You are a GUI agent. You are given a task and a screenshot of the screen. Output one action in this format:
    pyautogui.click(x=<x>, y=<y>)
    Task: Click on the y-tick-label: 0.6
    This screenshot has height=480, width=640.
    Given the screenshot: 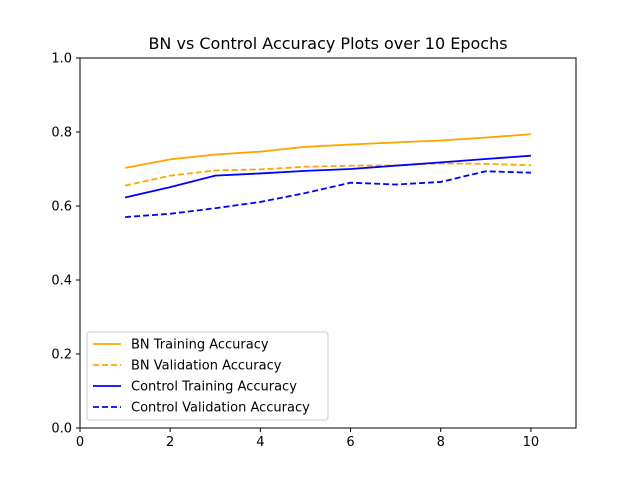 What is the action you would take?
    pyautogui.click(x=61, y=207)
    